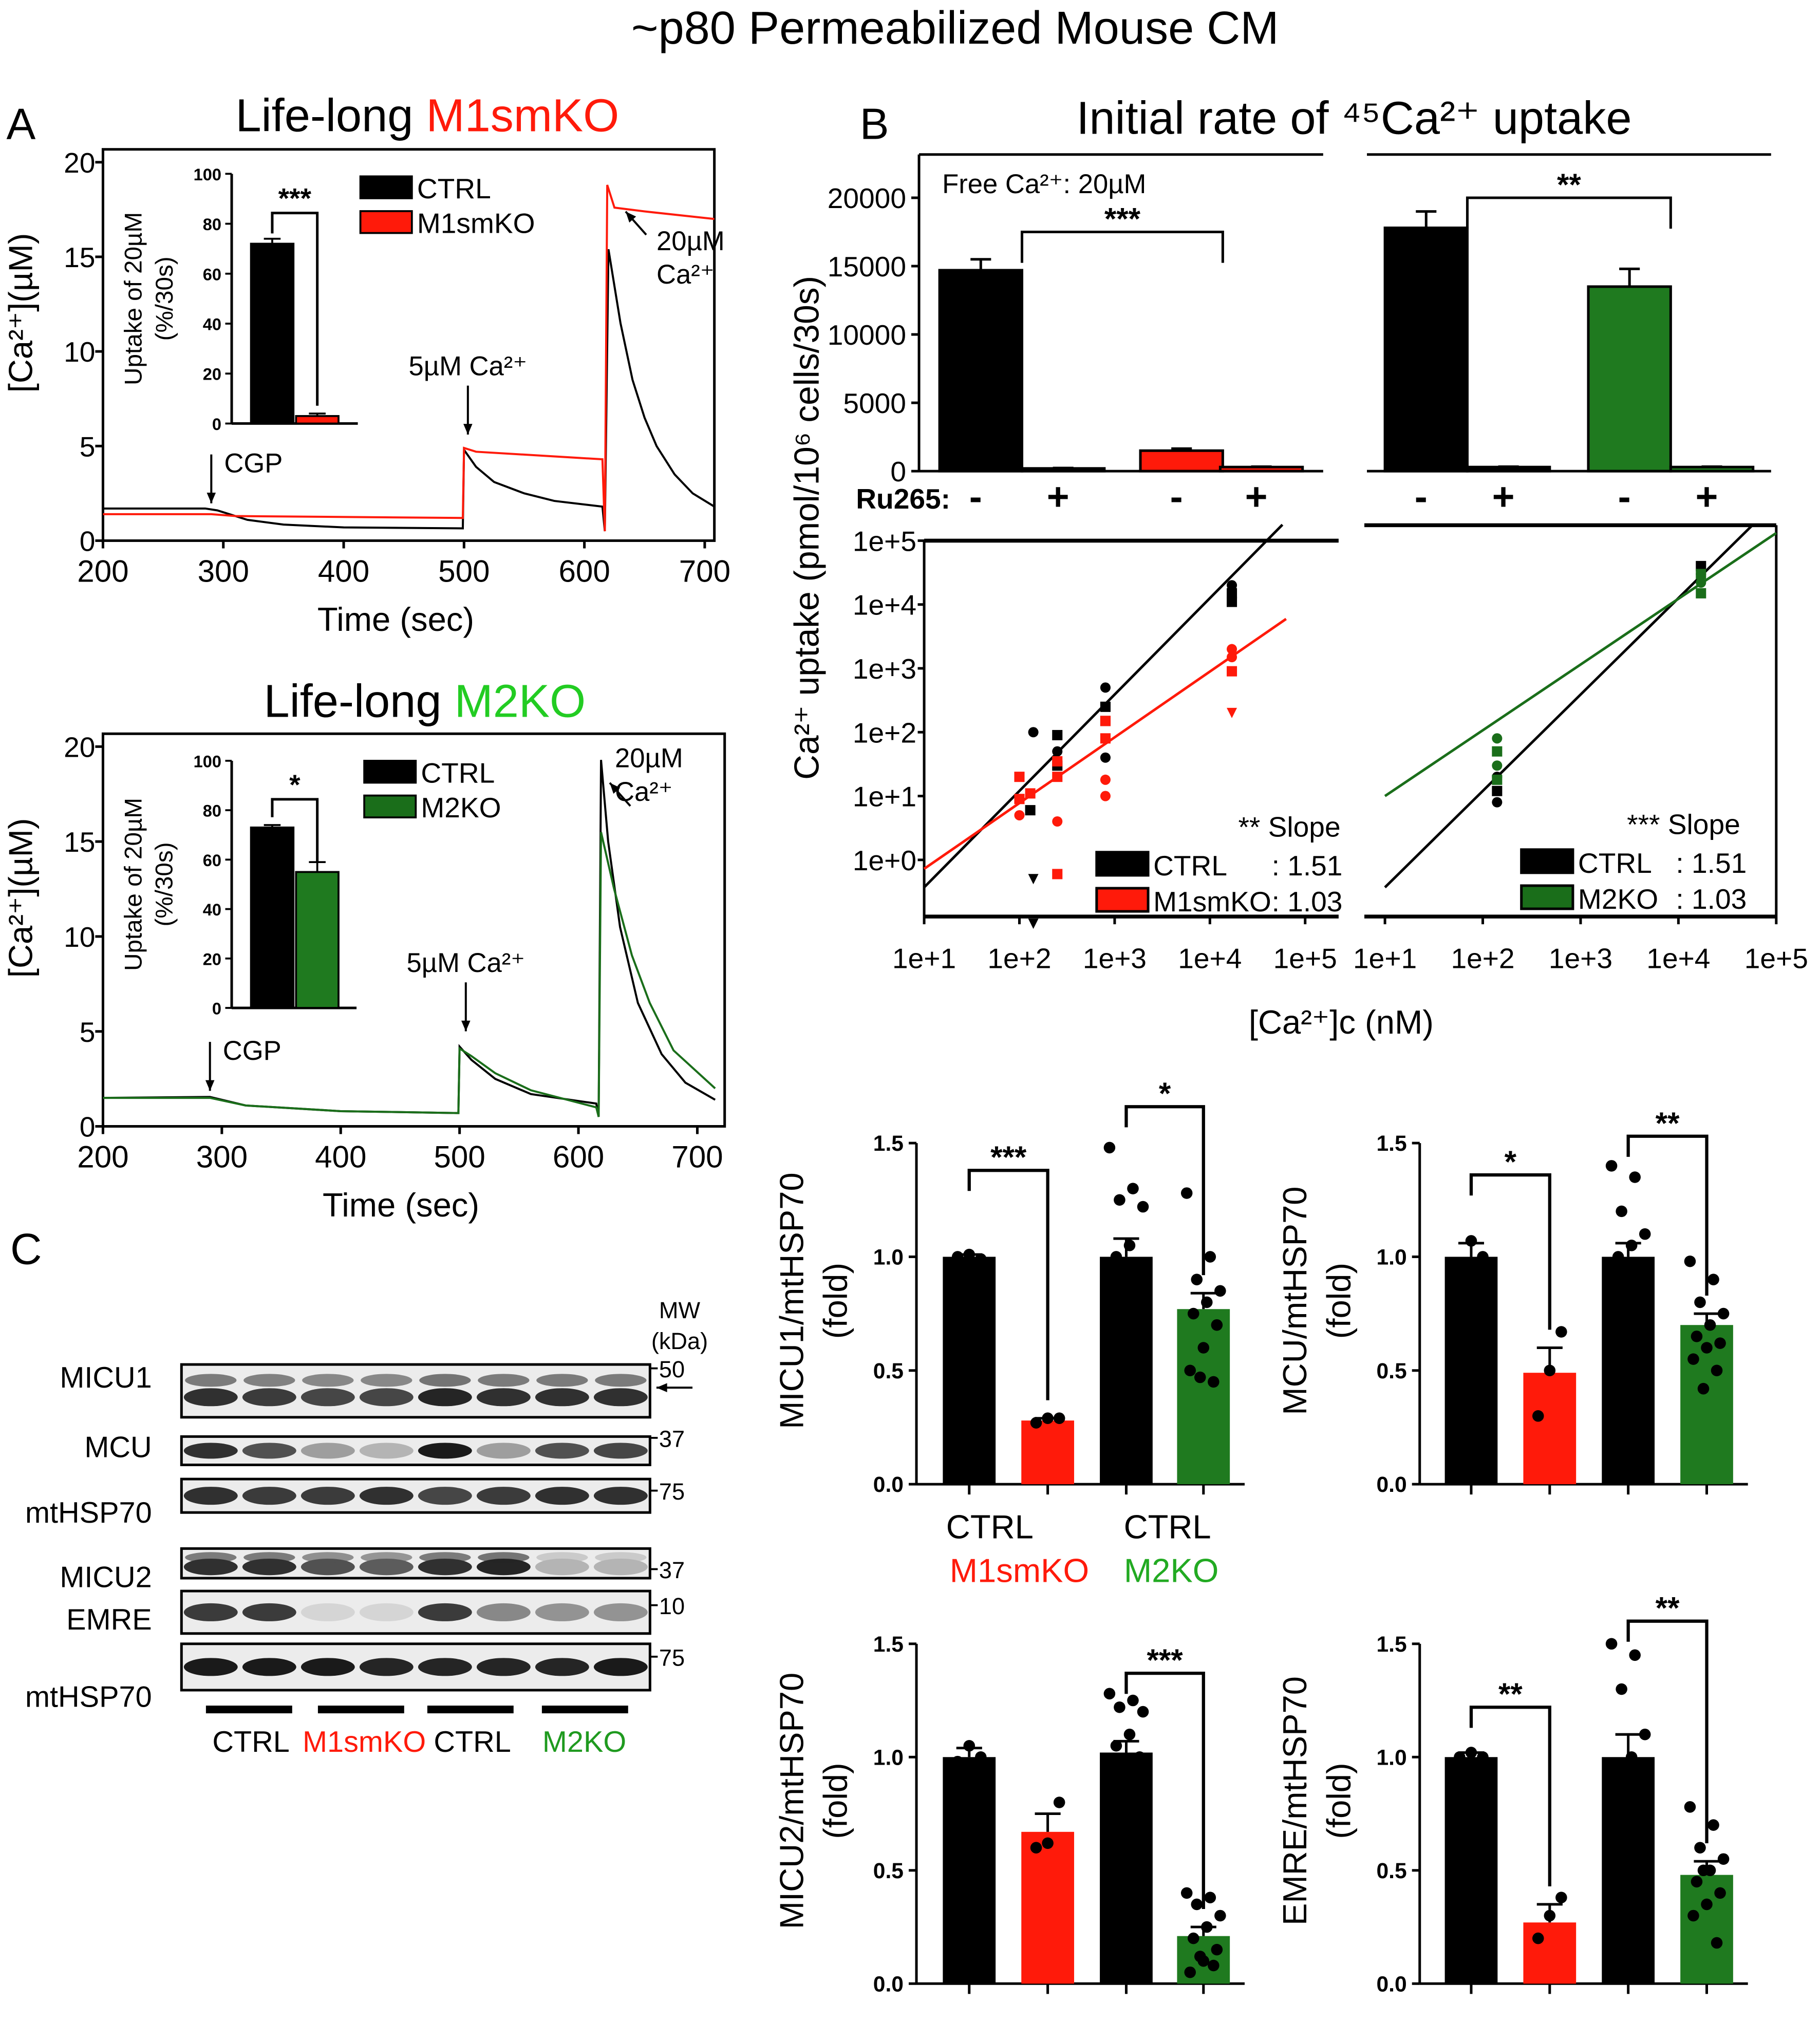  What do you see at coordinates (106, 1577) in the screenshot?
I see `blot-row-label: MICU2` at bounding box center [106, 1577].